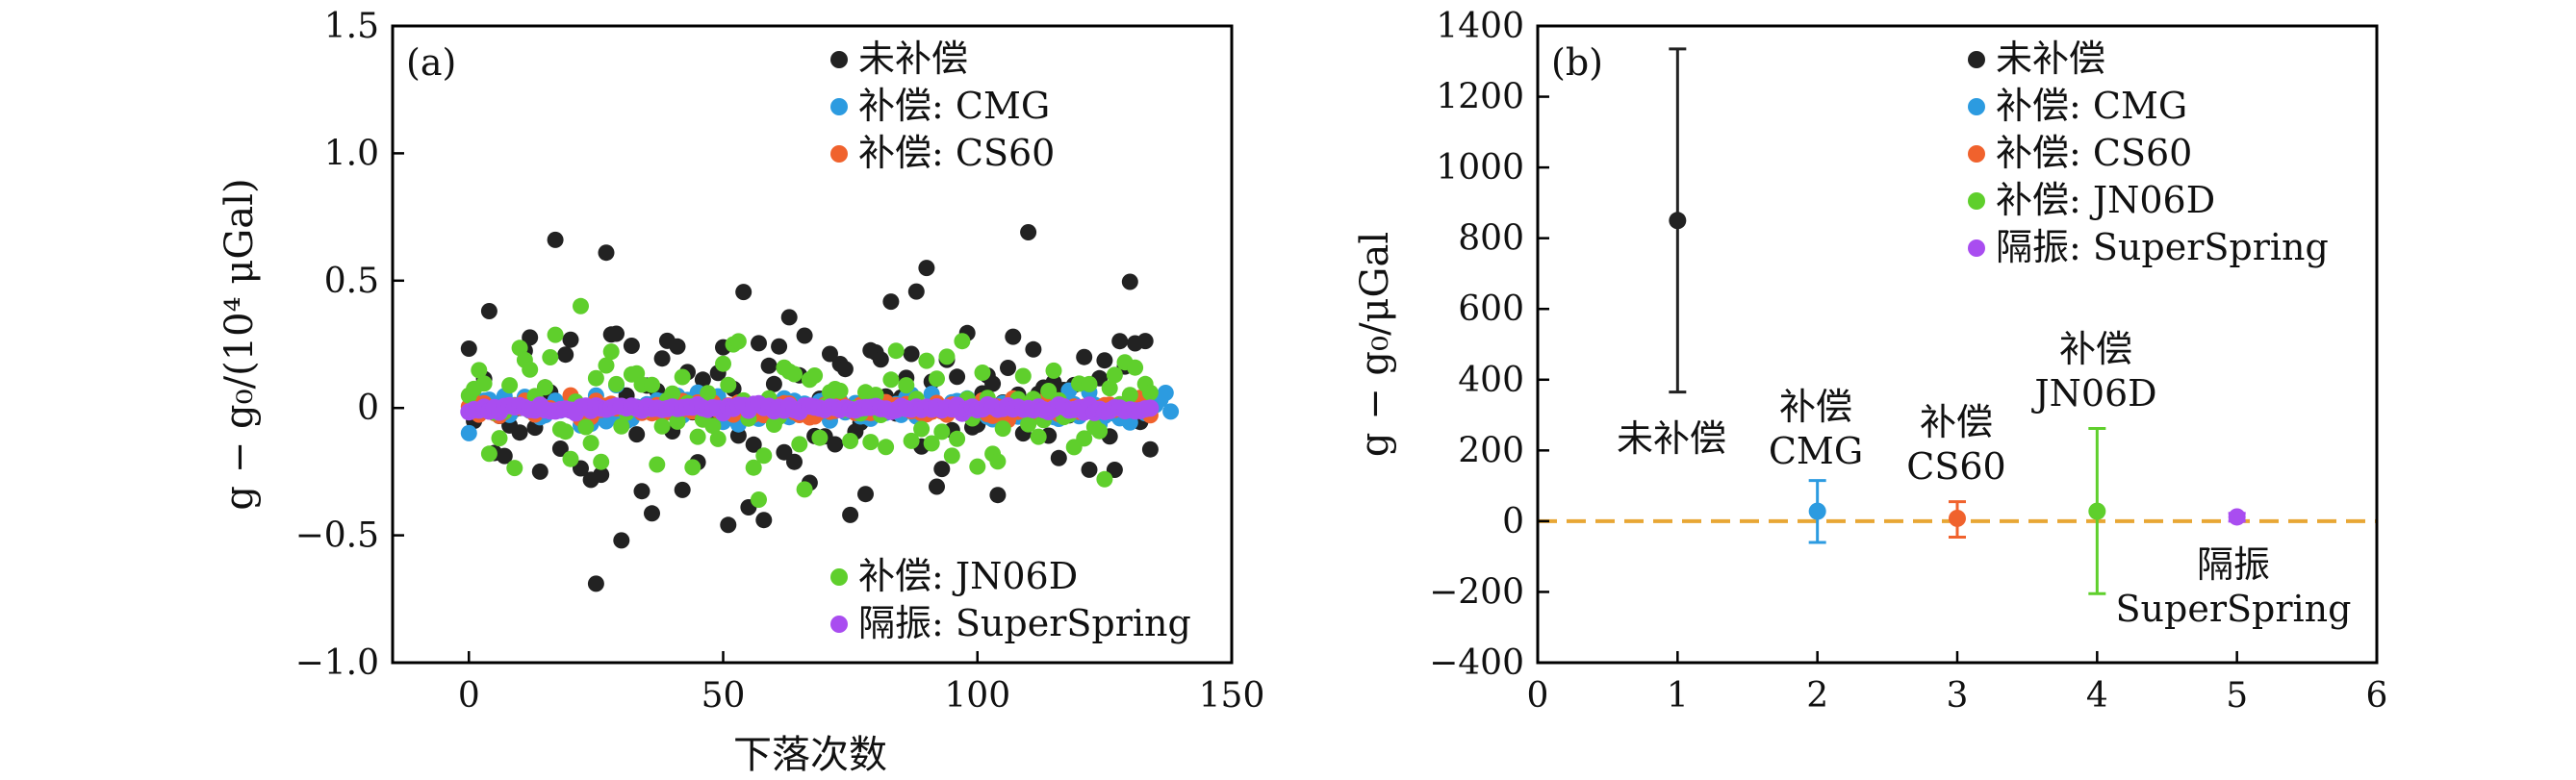 The image size is (2576, 780). I want to click on x-tick-label-50: 50, so click(723, 696).